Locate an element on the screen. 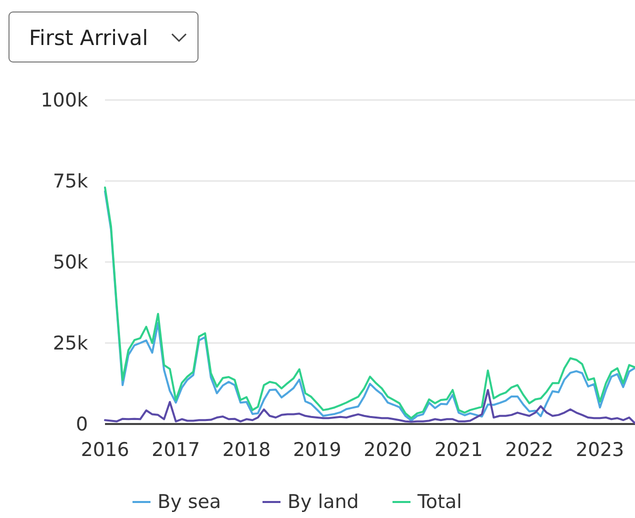 The image size is (635, 518). line-series is located at coordinates (369, 406).